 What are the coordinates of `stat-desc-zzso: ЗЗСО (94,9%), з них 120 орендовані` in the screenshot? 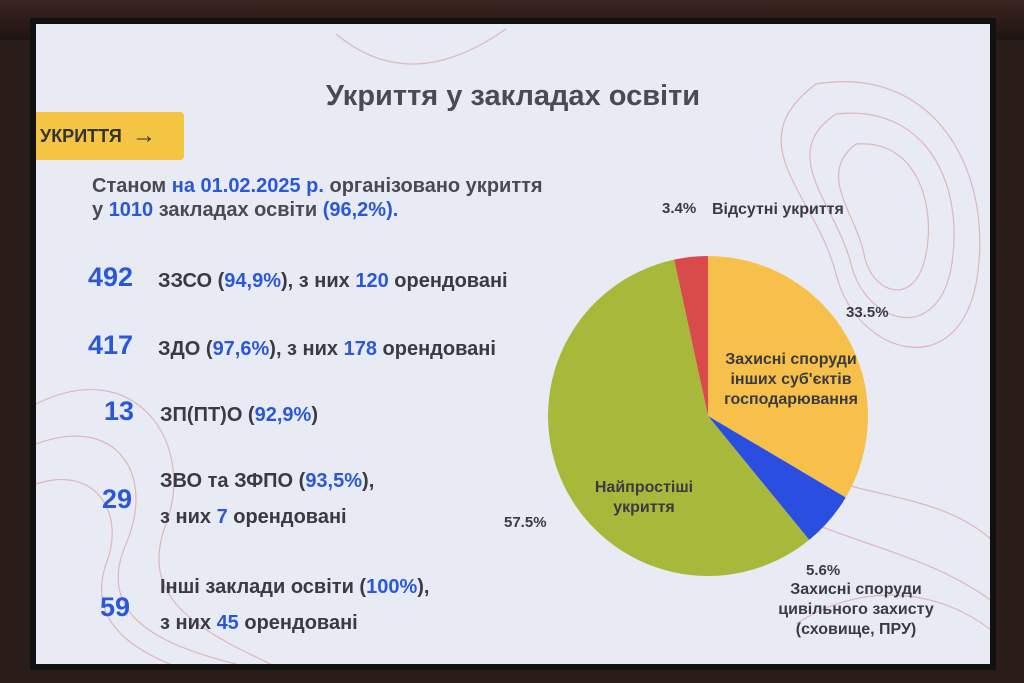 It's located at (333, 281).